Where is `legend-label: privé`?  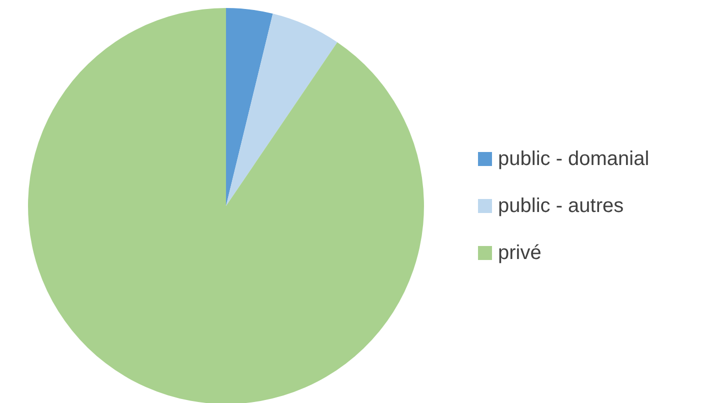 legend-label: privé is located at coordinates (520, 253).